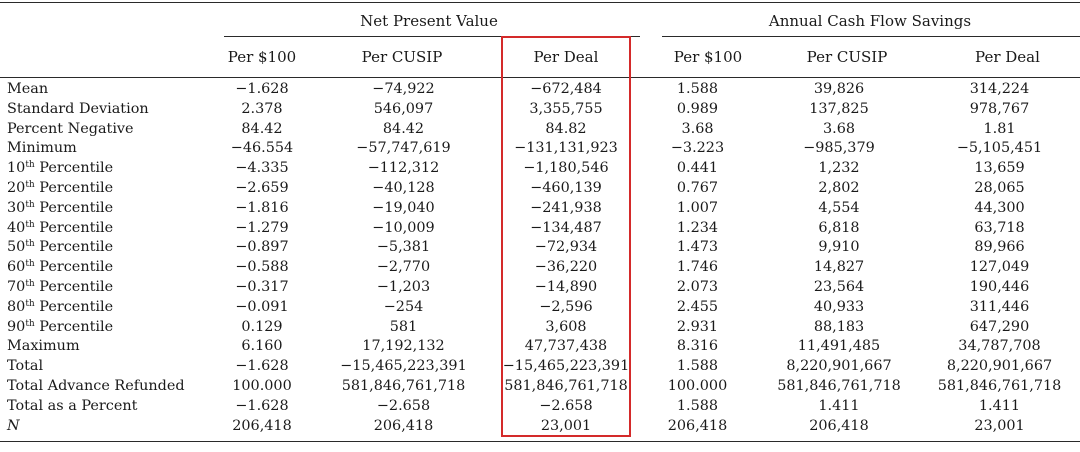 This screenshot has width=1080, height=452. I want to click on row-label: 30th Percentile, so click(106, 209).